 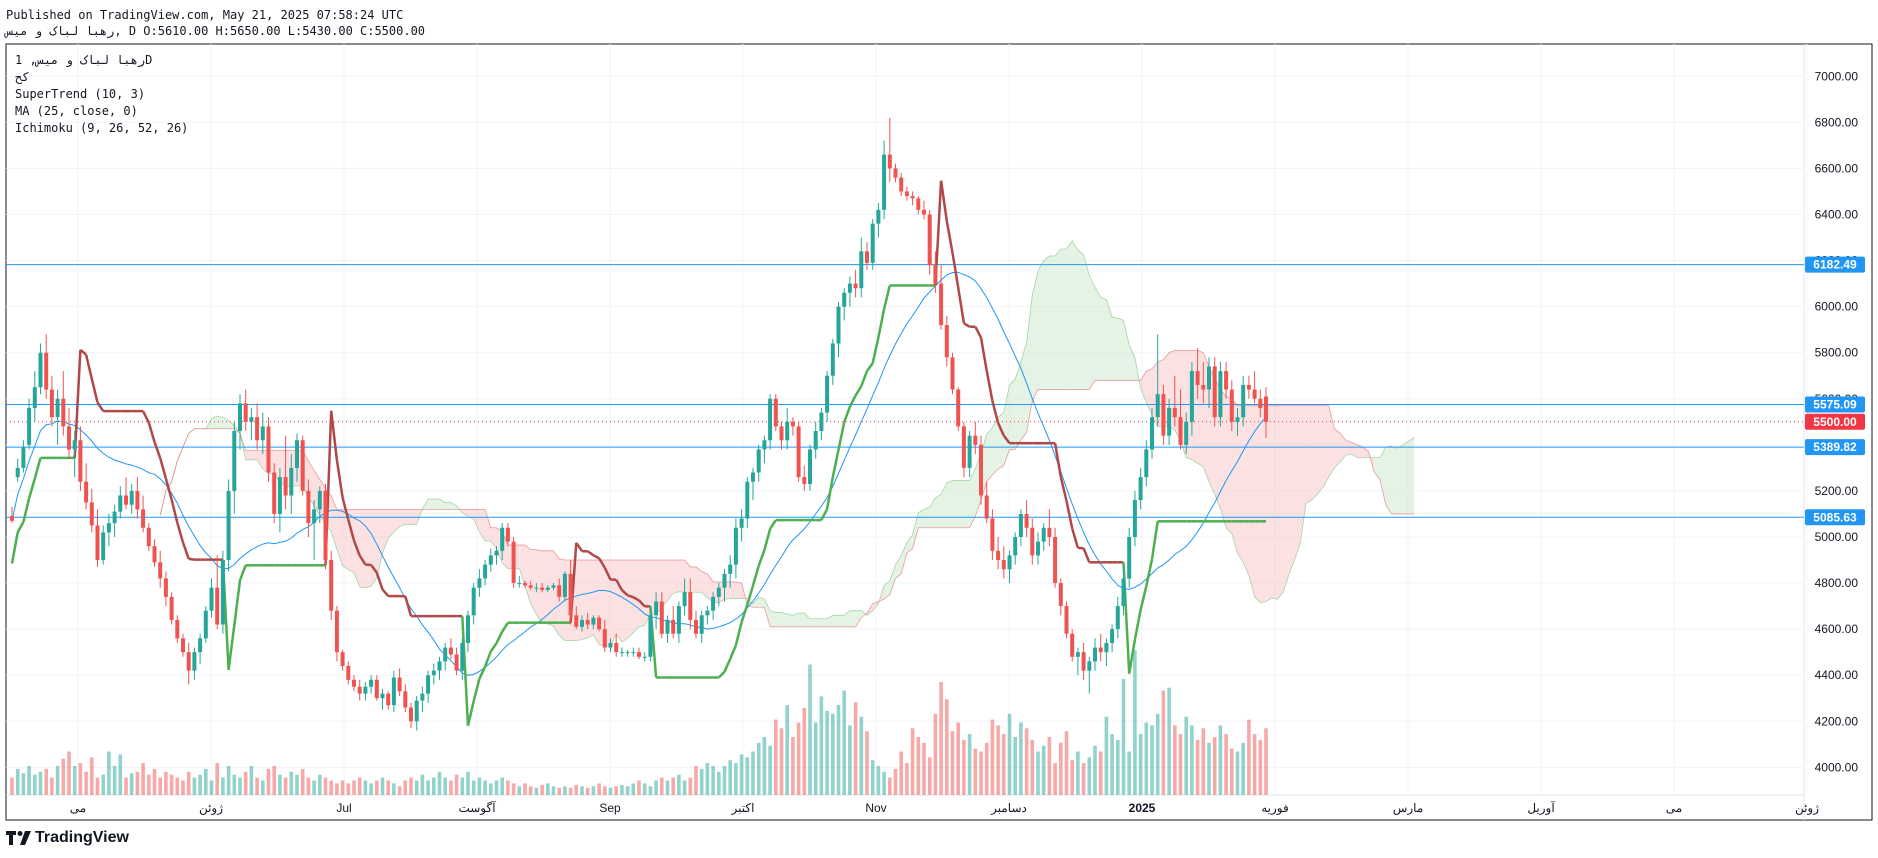 What do you see at coordinates (67, 838) in the screenshot?
I see `tradingview-logo: TradingView` at bounding box center [67, 838].